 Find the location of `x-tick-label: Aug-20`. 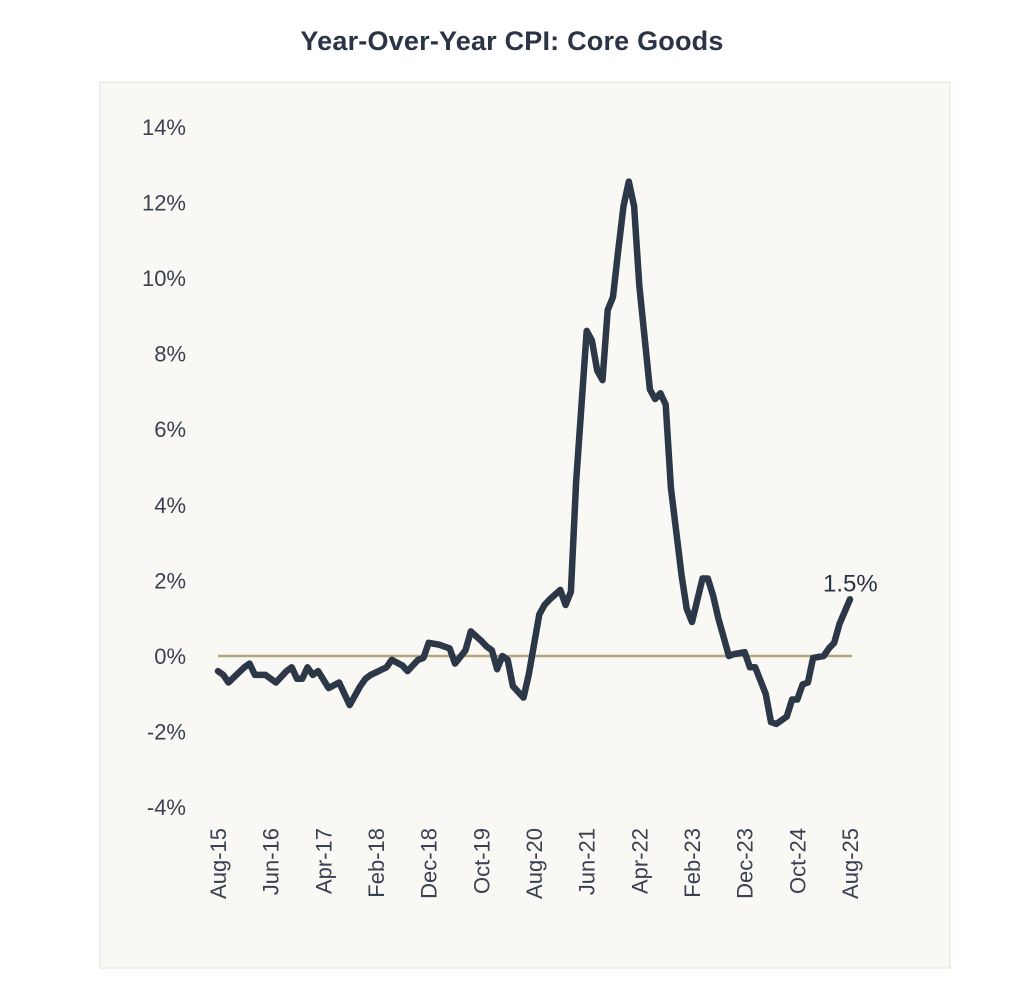

x-tick-label: Aug-20 is located at coordinates (534, 863).